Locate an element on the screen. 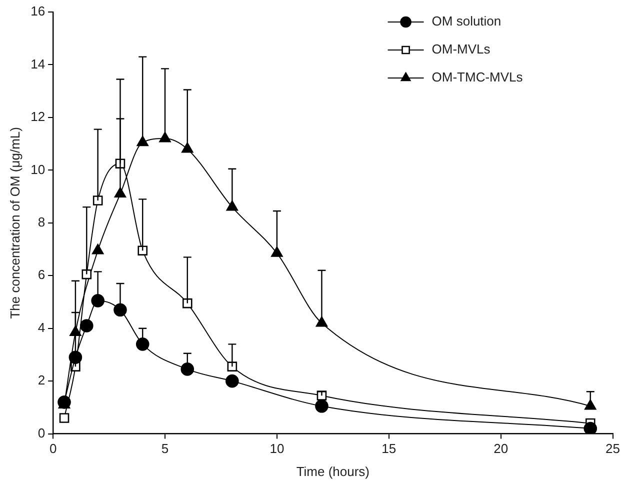  x-tick-label: 20 is located at coordinates (501, 448).